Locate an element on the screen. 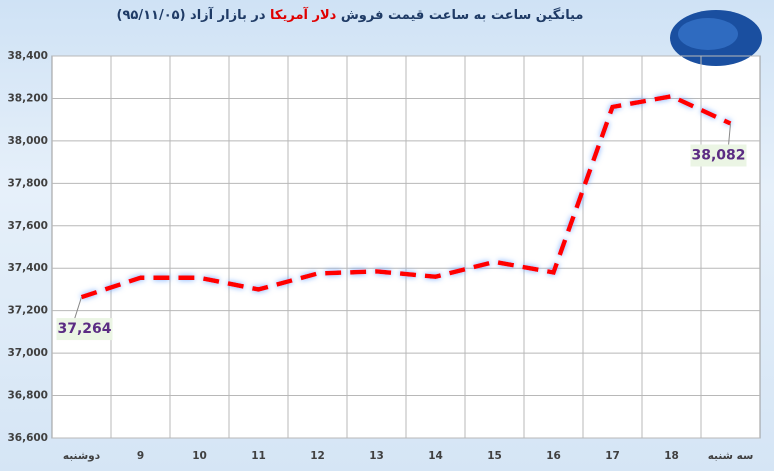  x-tick-label: 13 is located at coordinates (376, 456).